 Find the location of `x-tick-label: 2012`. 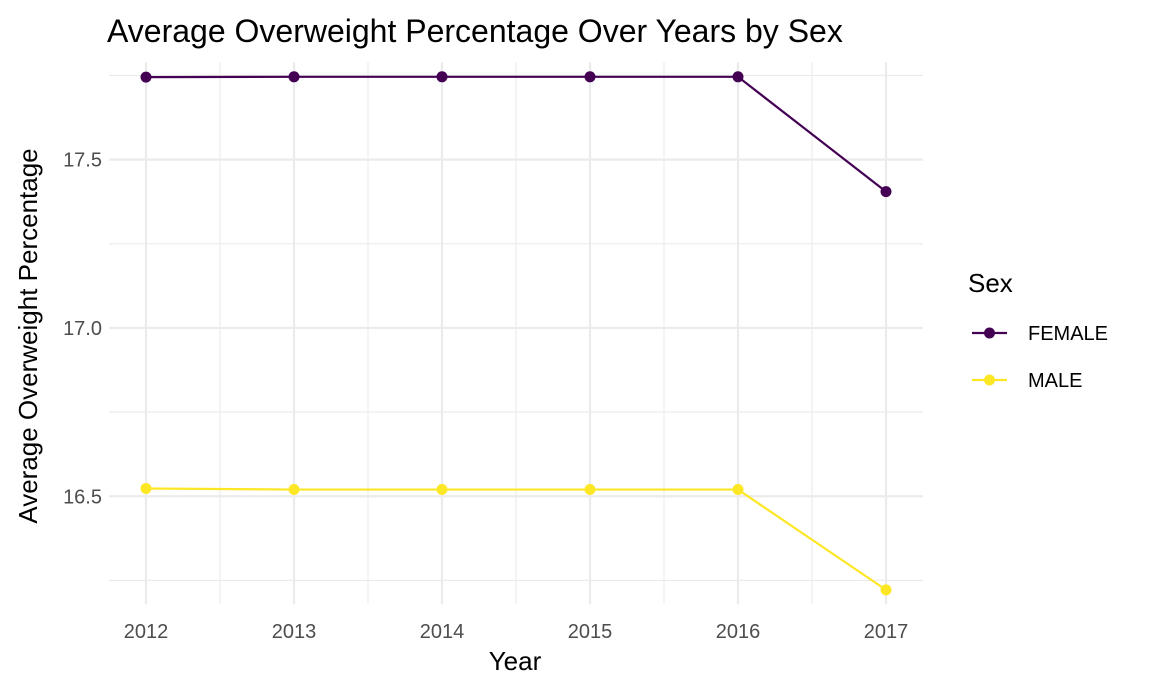

x-tick-label: 2012 is located at coordinates (146, 632).